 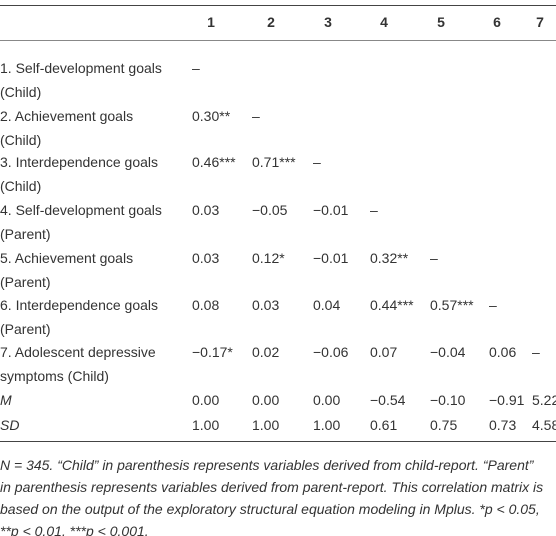 I want to click on row-label: 6. Interdependence goals, so click(x=79, y=305).